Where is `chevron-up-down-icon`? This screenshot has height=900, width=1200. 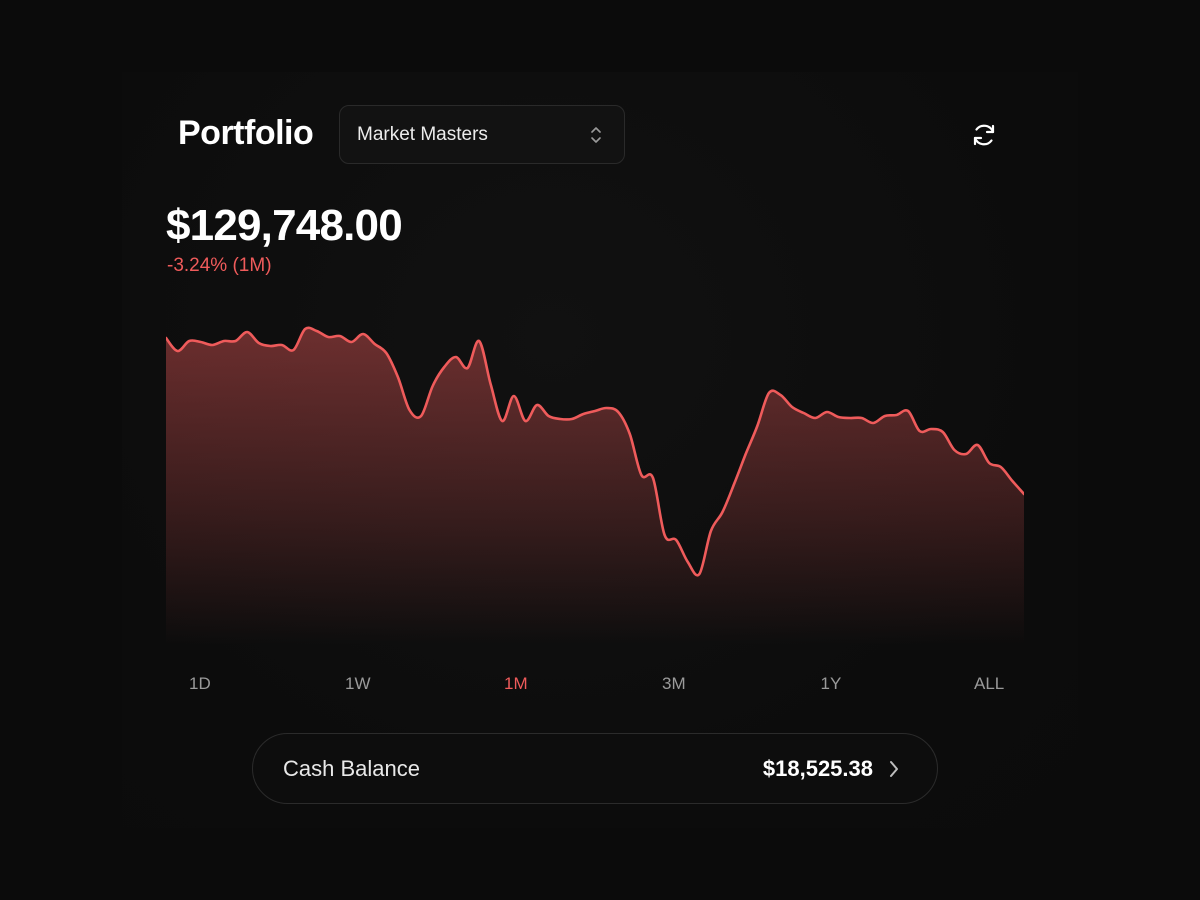 chevron-up-down-icon is located at coordinates (596, 135).